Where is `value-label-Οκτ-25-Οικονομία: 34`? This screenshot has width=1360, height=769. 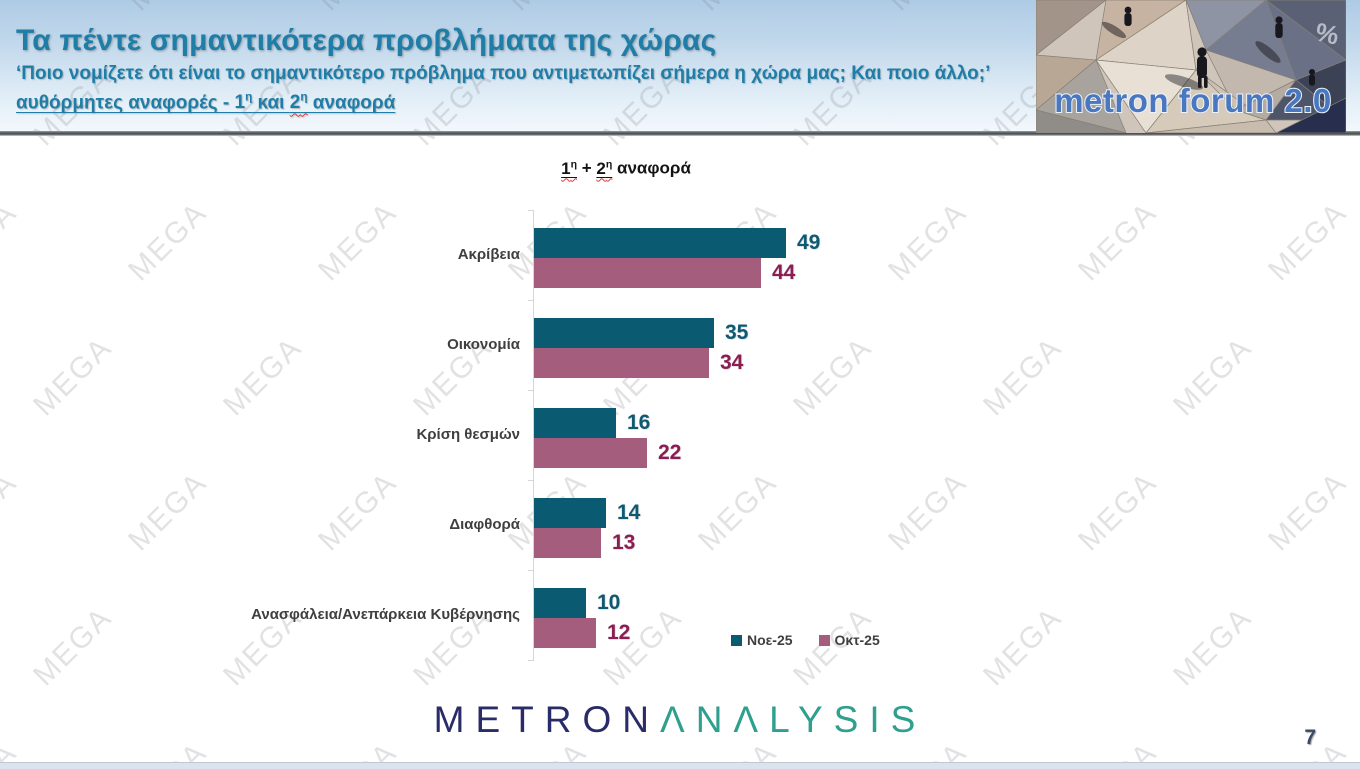 value-label-Οκτ-25-Οικονομία: 34 is located at coordinates (732, 362).